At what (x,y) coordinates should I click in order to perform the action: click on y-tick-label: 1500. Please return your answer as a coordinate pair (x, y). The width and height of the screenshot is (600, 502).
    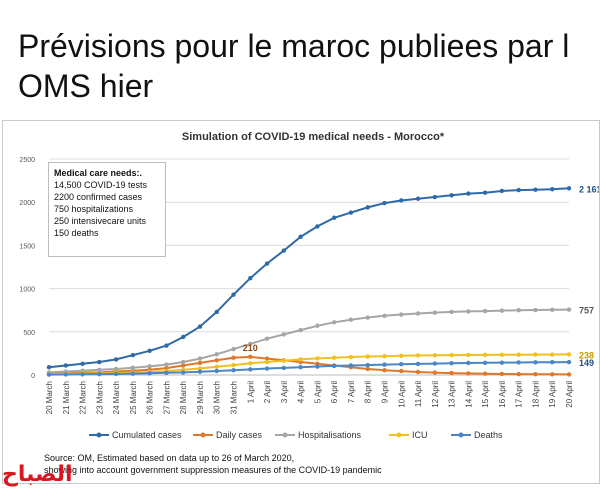
    Looking at the image, I should click on (27, 246).